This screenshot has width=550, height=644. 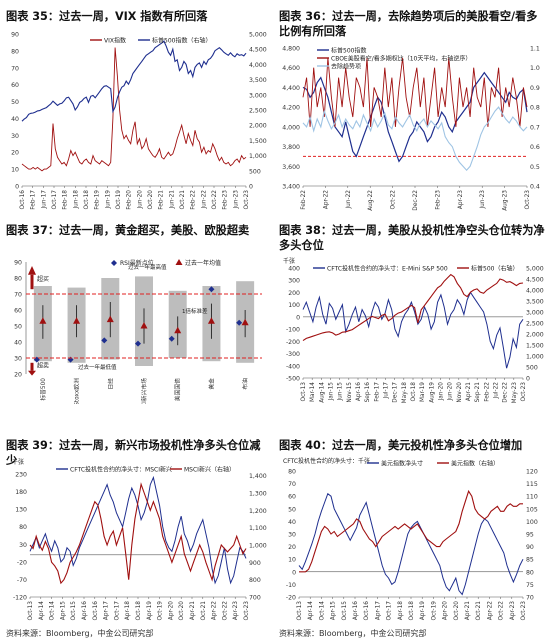 What do you see at coordinates (108, 200) in the screenshot?
I see `x-tick-label: Jun-19` at bounding box center [108, 200].